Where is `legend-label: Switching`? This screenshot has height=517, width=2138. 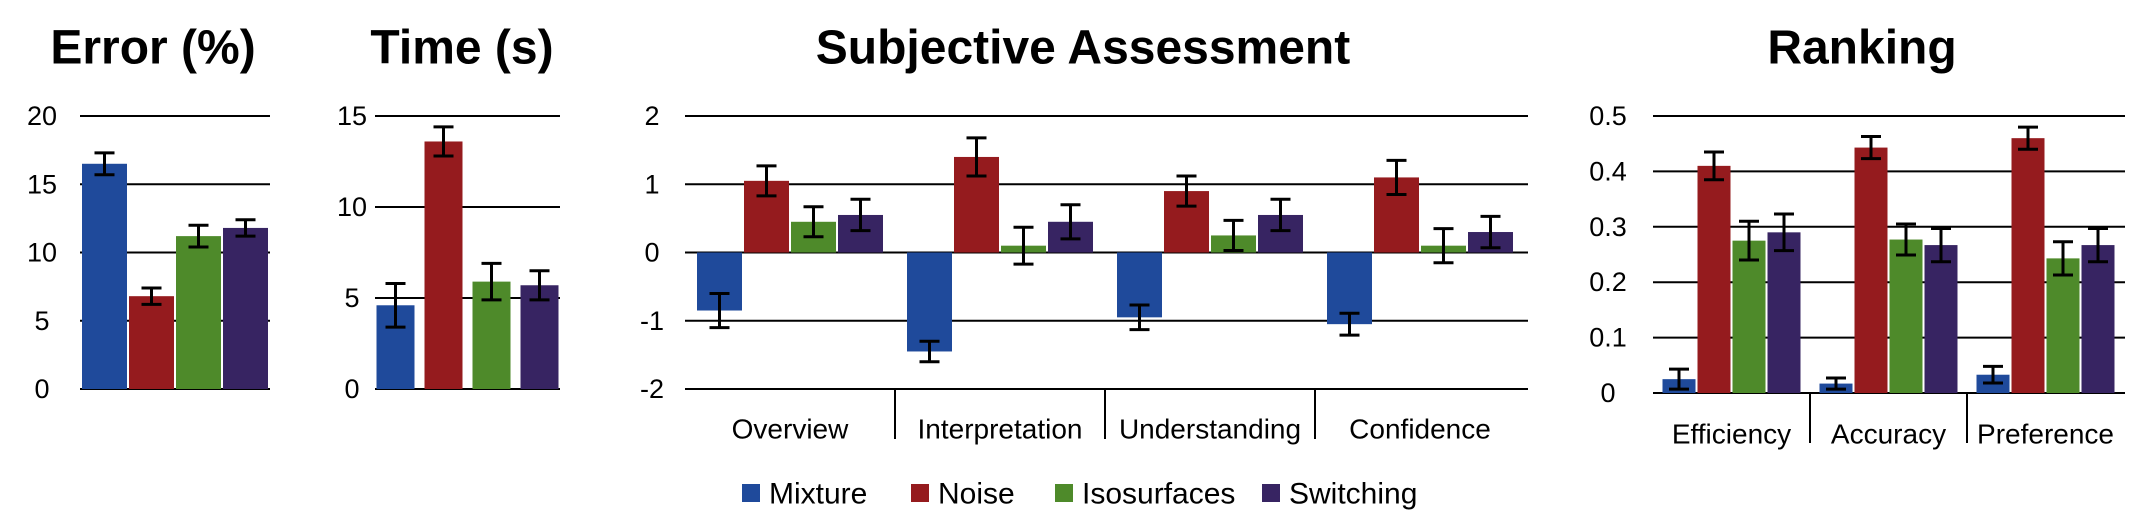
legend-label: Switching is located at coordinates (1353, 494).